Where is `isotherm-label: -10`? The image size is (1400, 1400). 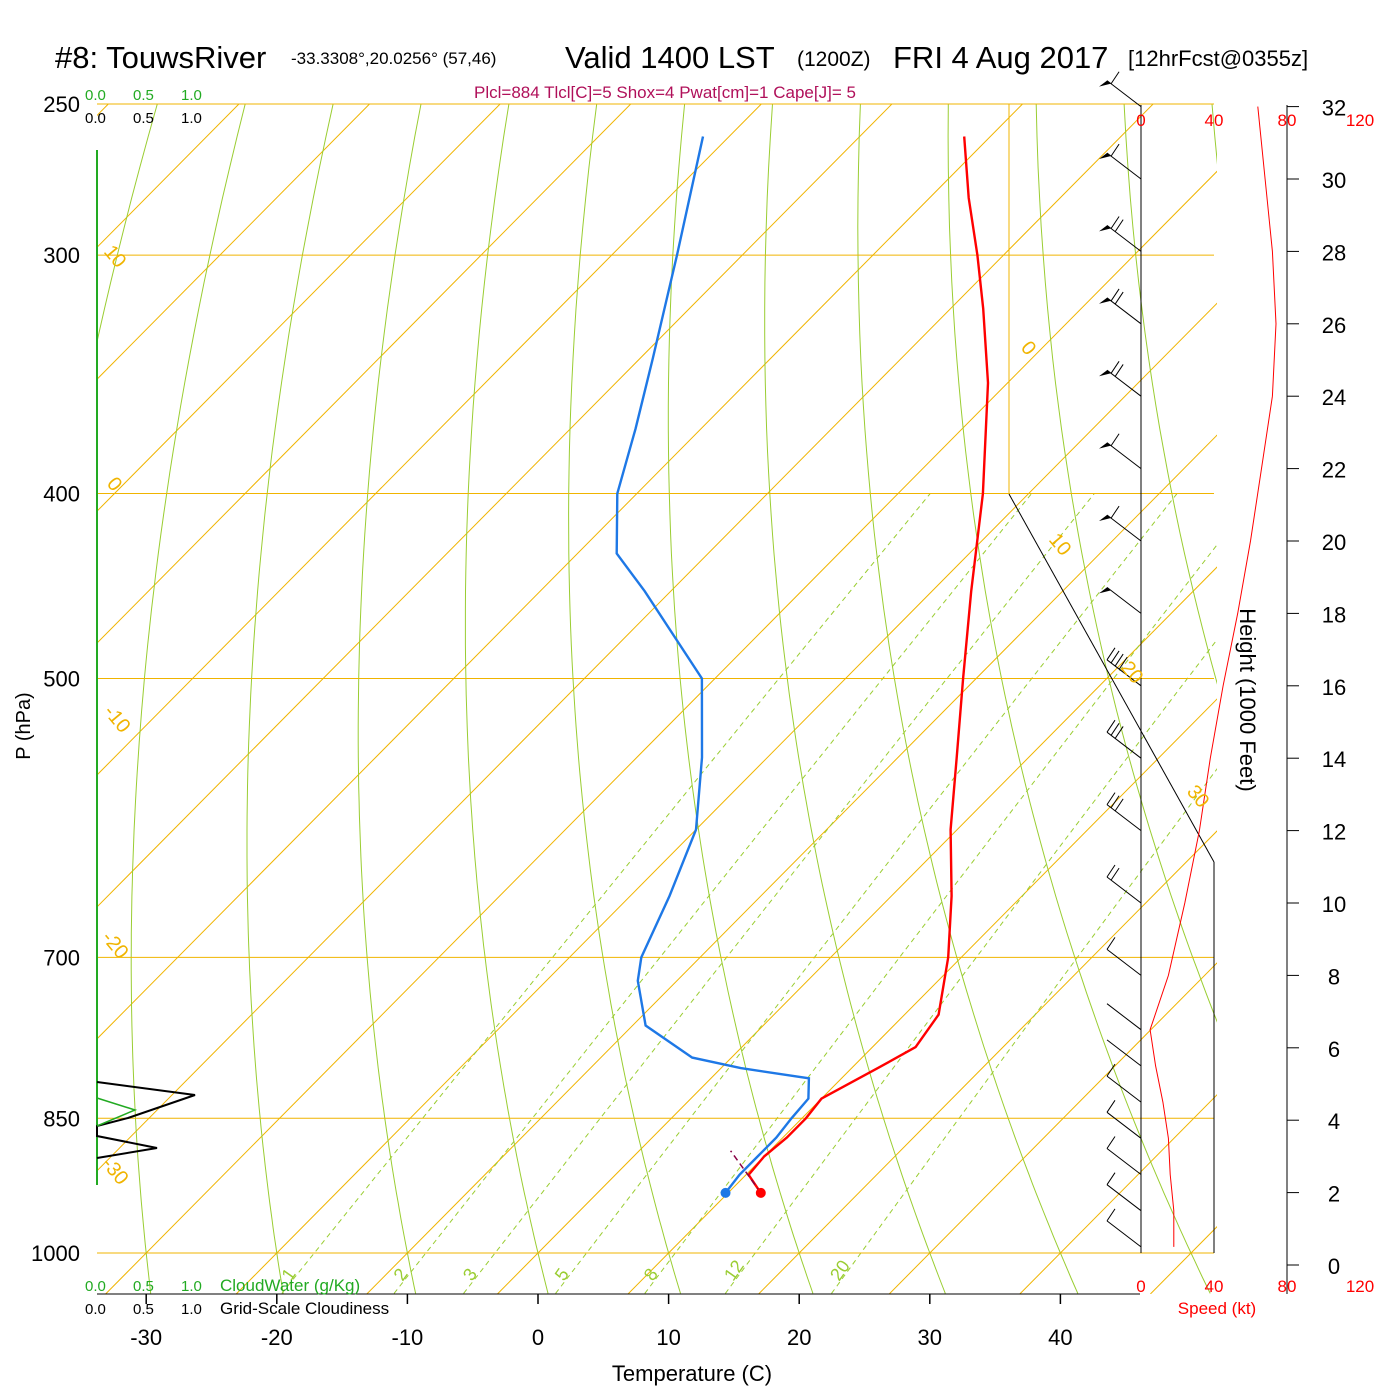 isotherm-label: -10 is located at coordinates (116, 719).